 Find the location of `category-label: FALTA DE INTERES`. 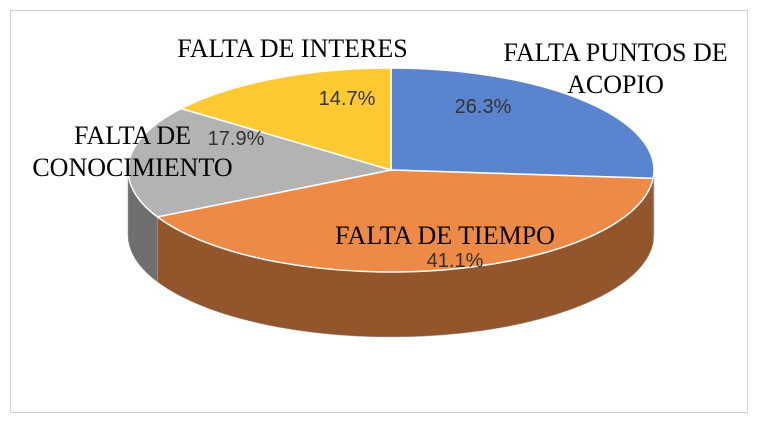

category-label: FALTA DE INTERES is located at coordinates (292, 48).